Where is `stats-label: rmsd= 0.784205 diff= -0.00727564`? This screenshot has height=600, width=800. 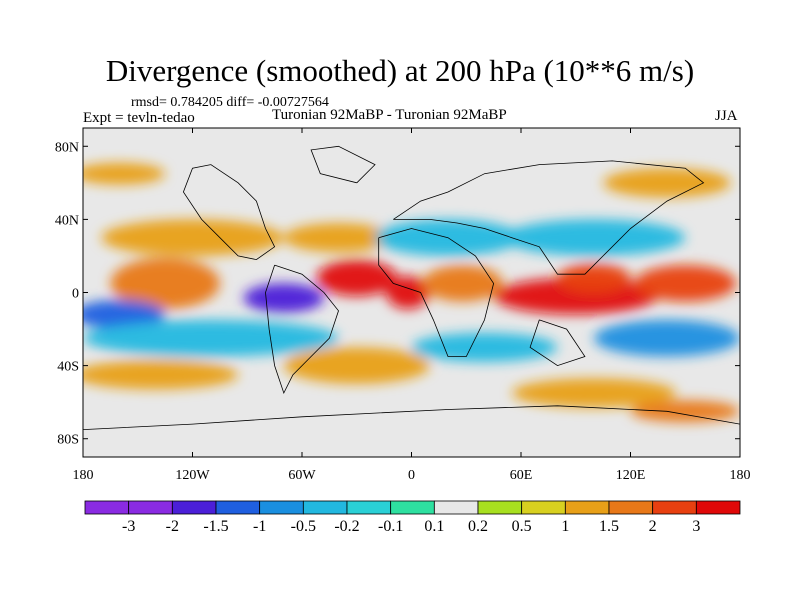
stats-label: rmsd= 0.784205 diff= -0.00727564 is located at coordinates (230, 102).